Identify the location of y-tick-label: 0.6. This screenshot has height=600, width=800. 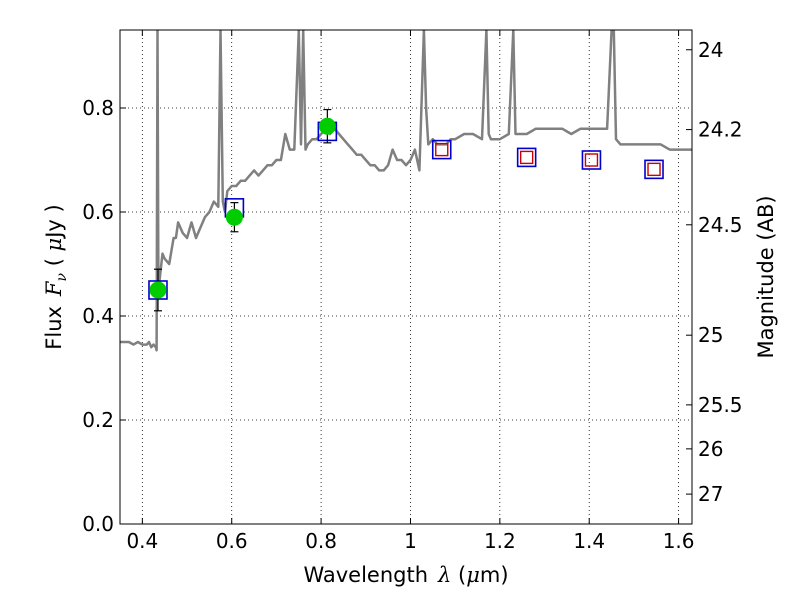
(98, 212).